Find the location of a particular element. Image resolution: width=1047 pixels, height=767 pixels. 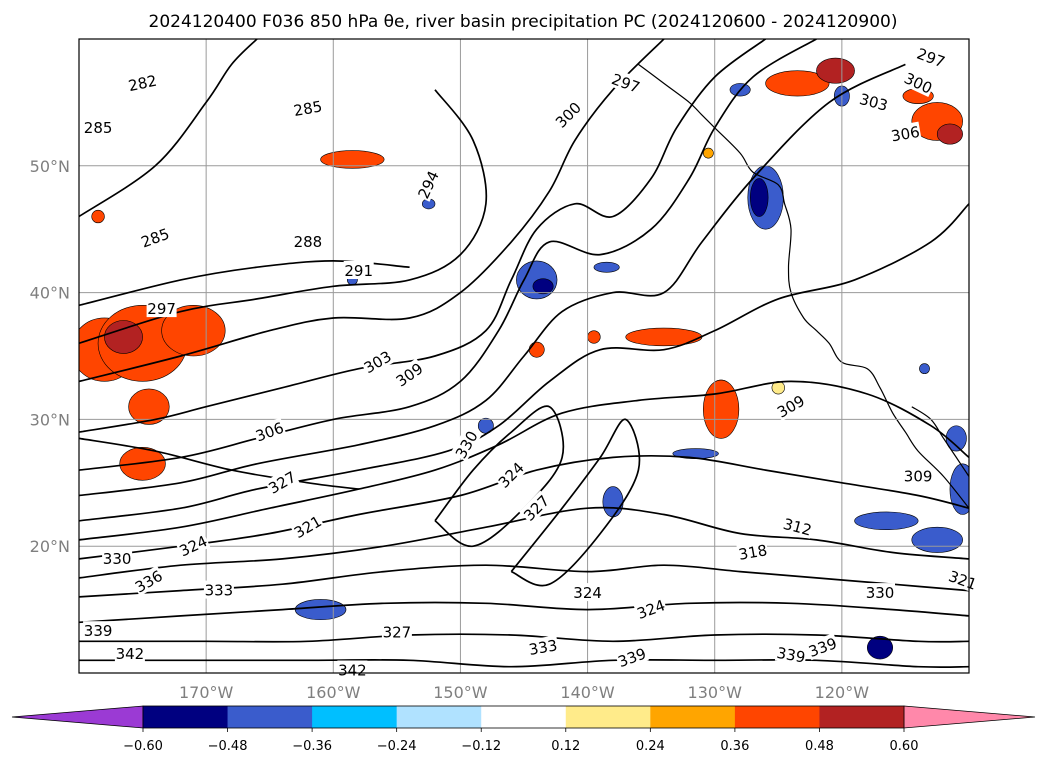

contour-label-group: 330 is located at coordinates (117, 558).